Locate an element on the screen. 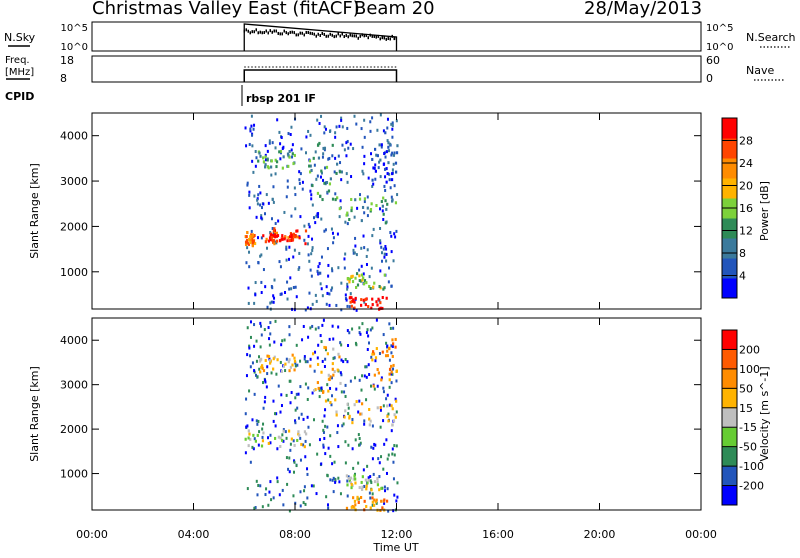  nsky-tick-bottom: 10^0 is located at coordinates (74, 47).